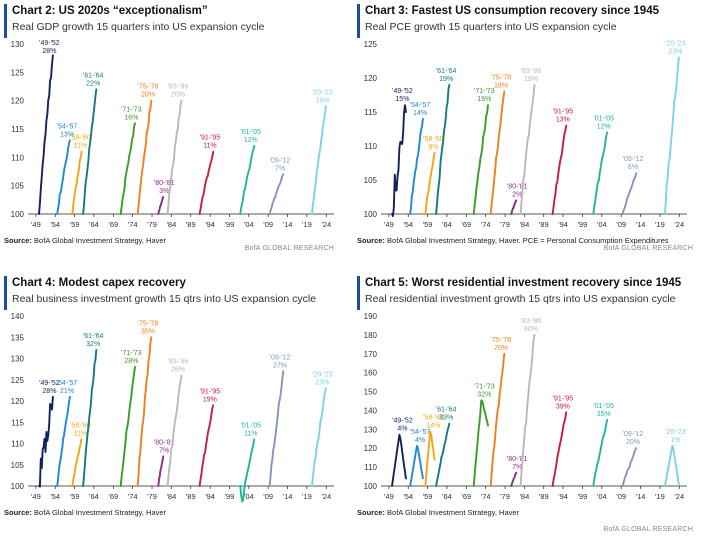 The image size is (705, 538). Describe the element at coordinates (517, 467) in the screenshot. I see `series-pct-label: 7%` at that location.